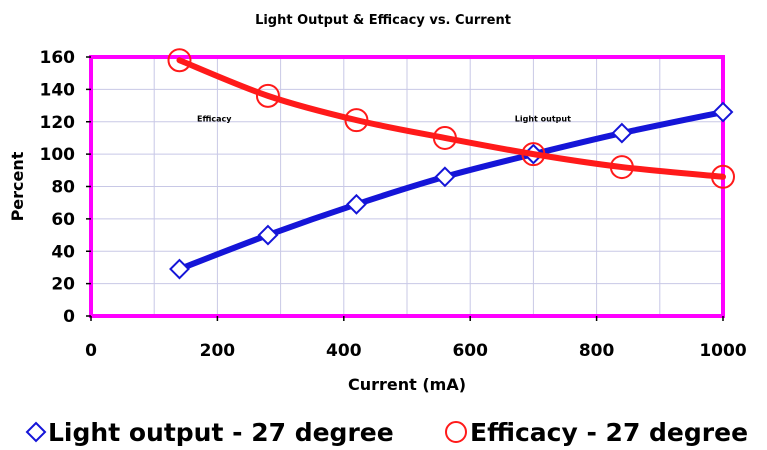 The width and height of the screenshot is (767, 450). What do you see at coordinates (456, 432) in the screenshot?
I see `legend-circle-icon` at bounding box center [456, 432].